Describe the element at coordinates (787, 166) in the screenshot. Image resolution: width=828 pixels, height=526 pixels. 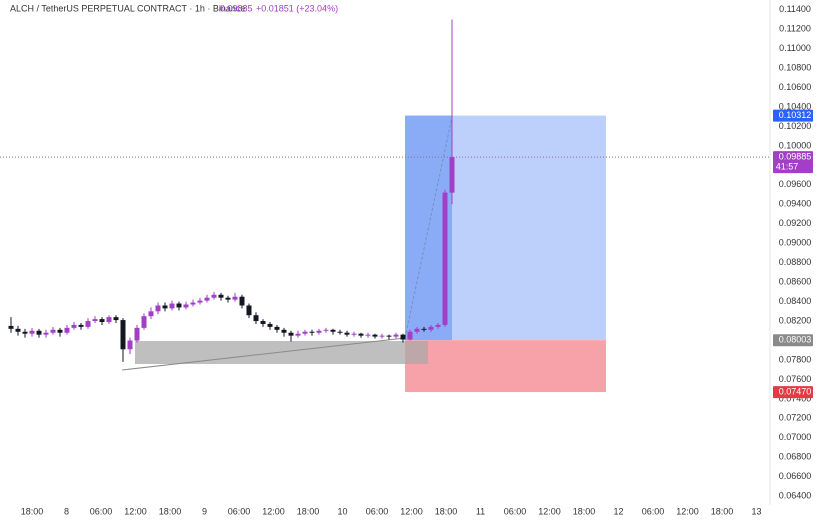
I see `countdown: 41:57` at that location.